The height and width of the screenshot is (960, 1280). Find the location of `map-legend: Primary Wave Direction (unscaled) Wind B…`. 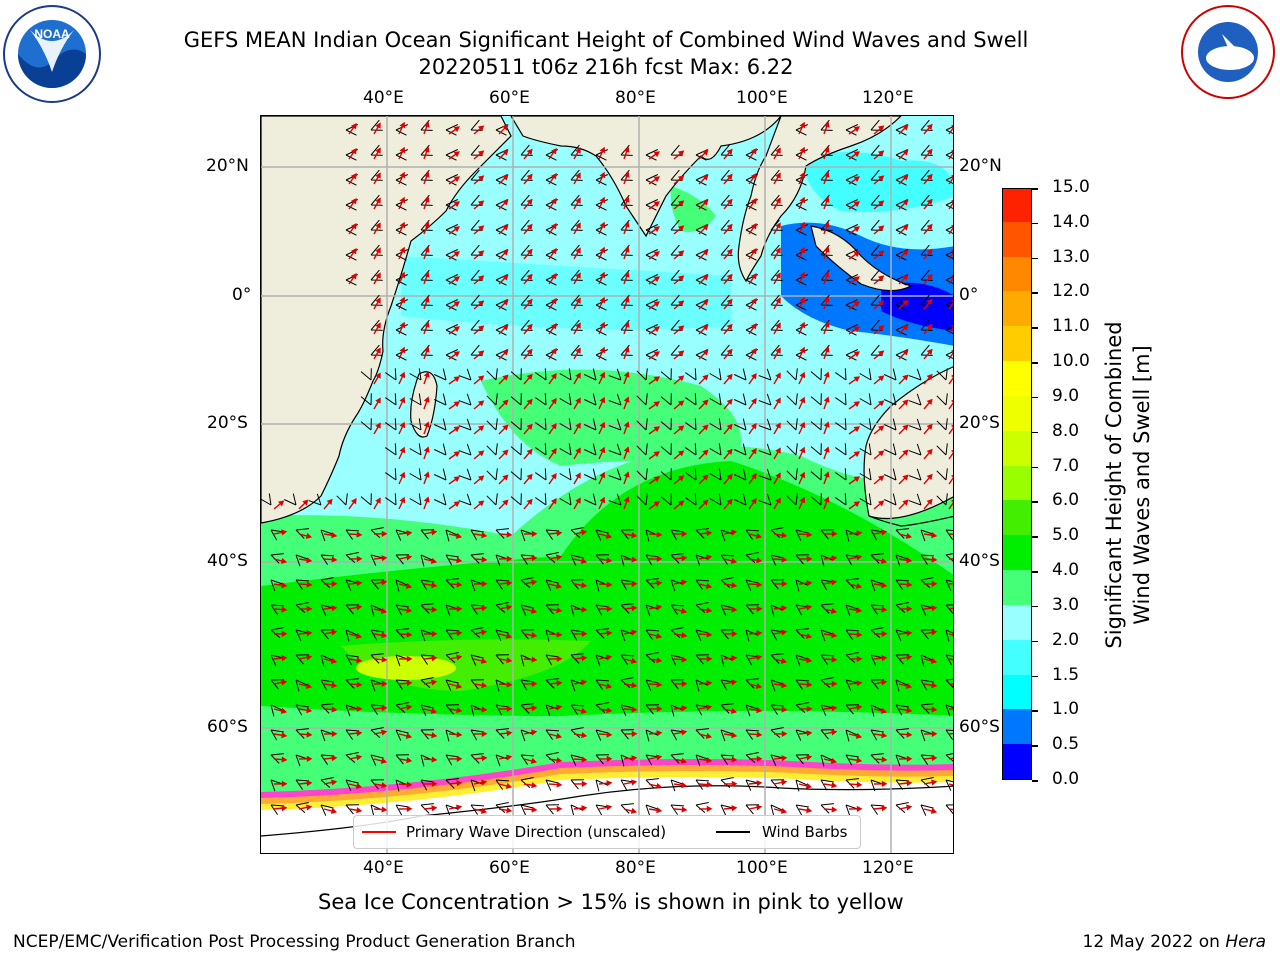

map-legend: Primary Wave Direction (unscaled) Wind B… is located at coordinates (607, 832).